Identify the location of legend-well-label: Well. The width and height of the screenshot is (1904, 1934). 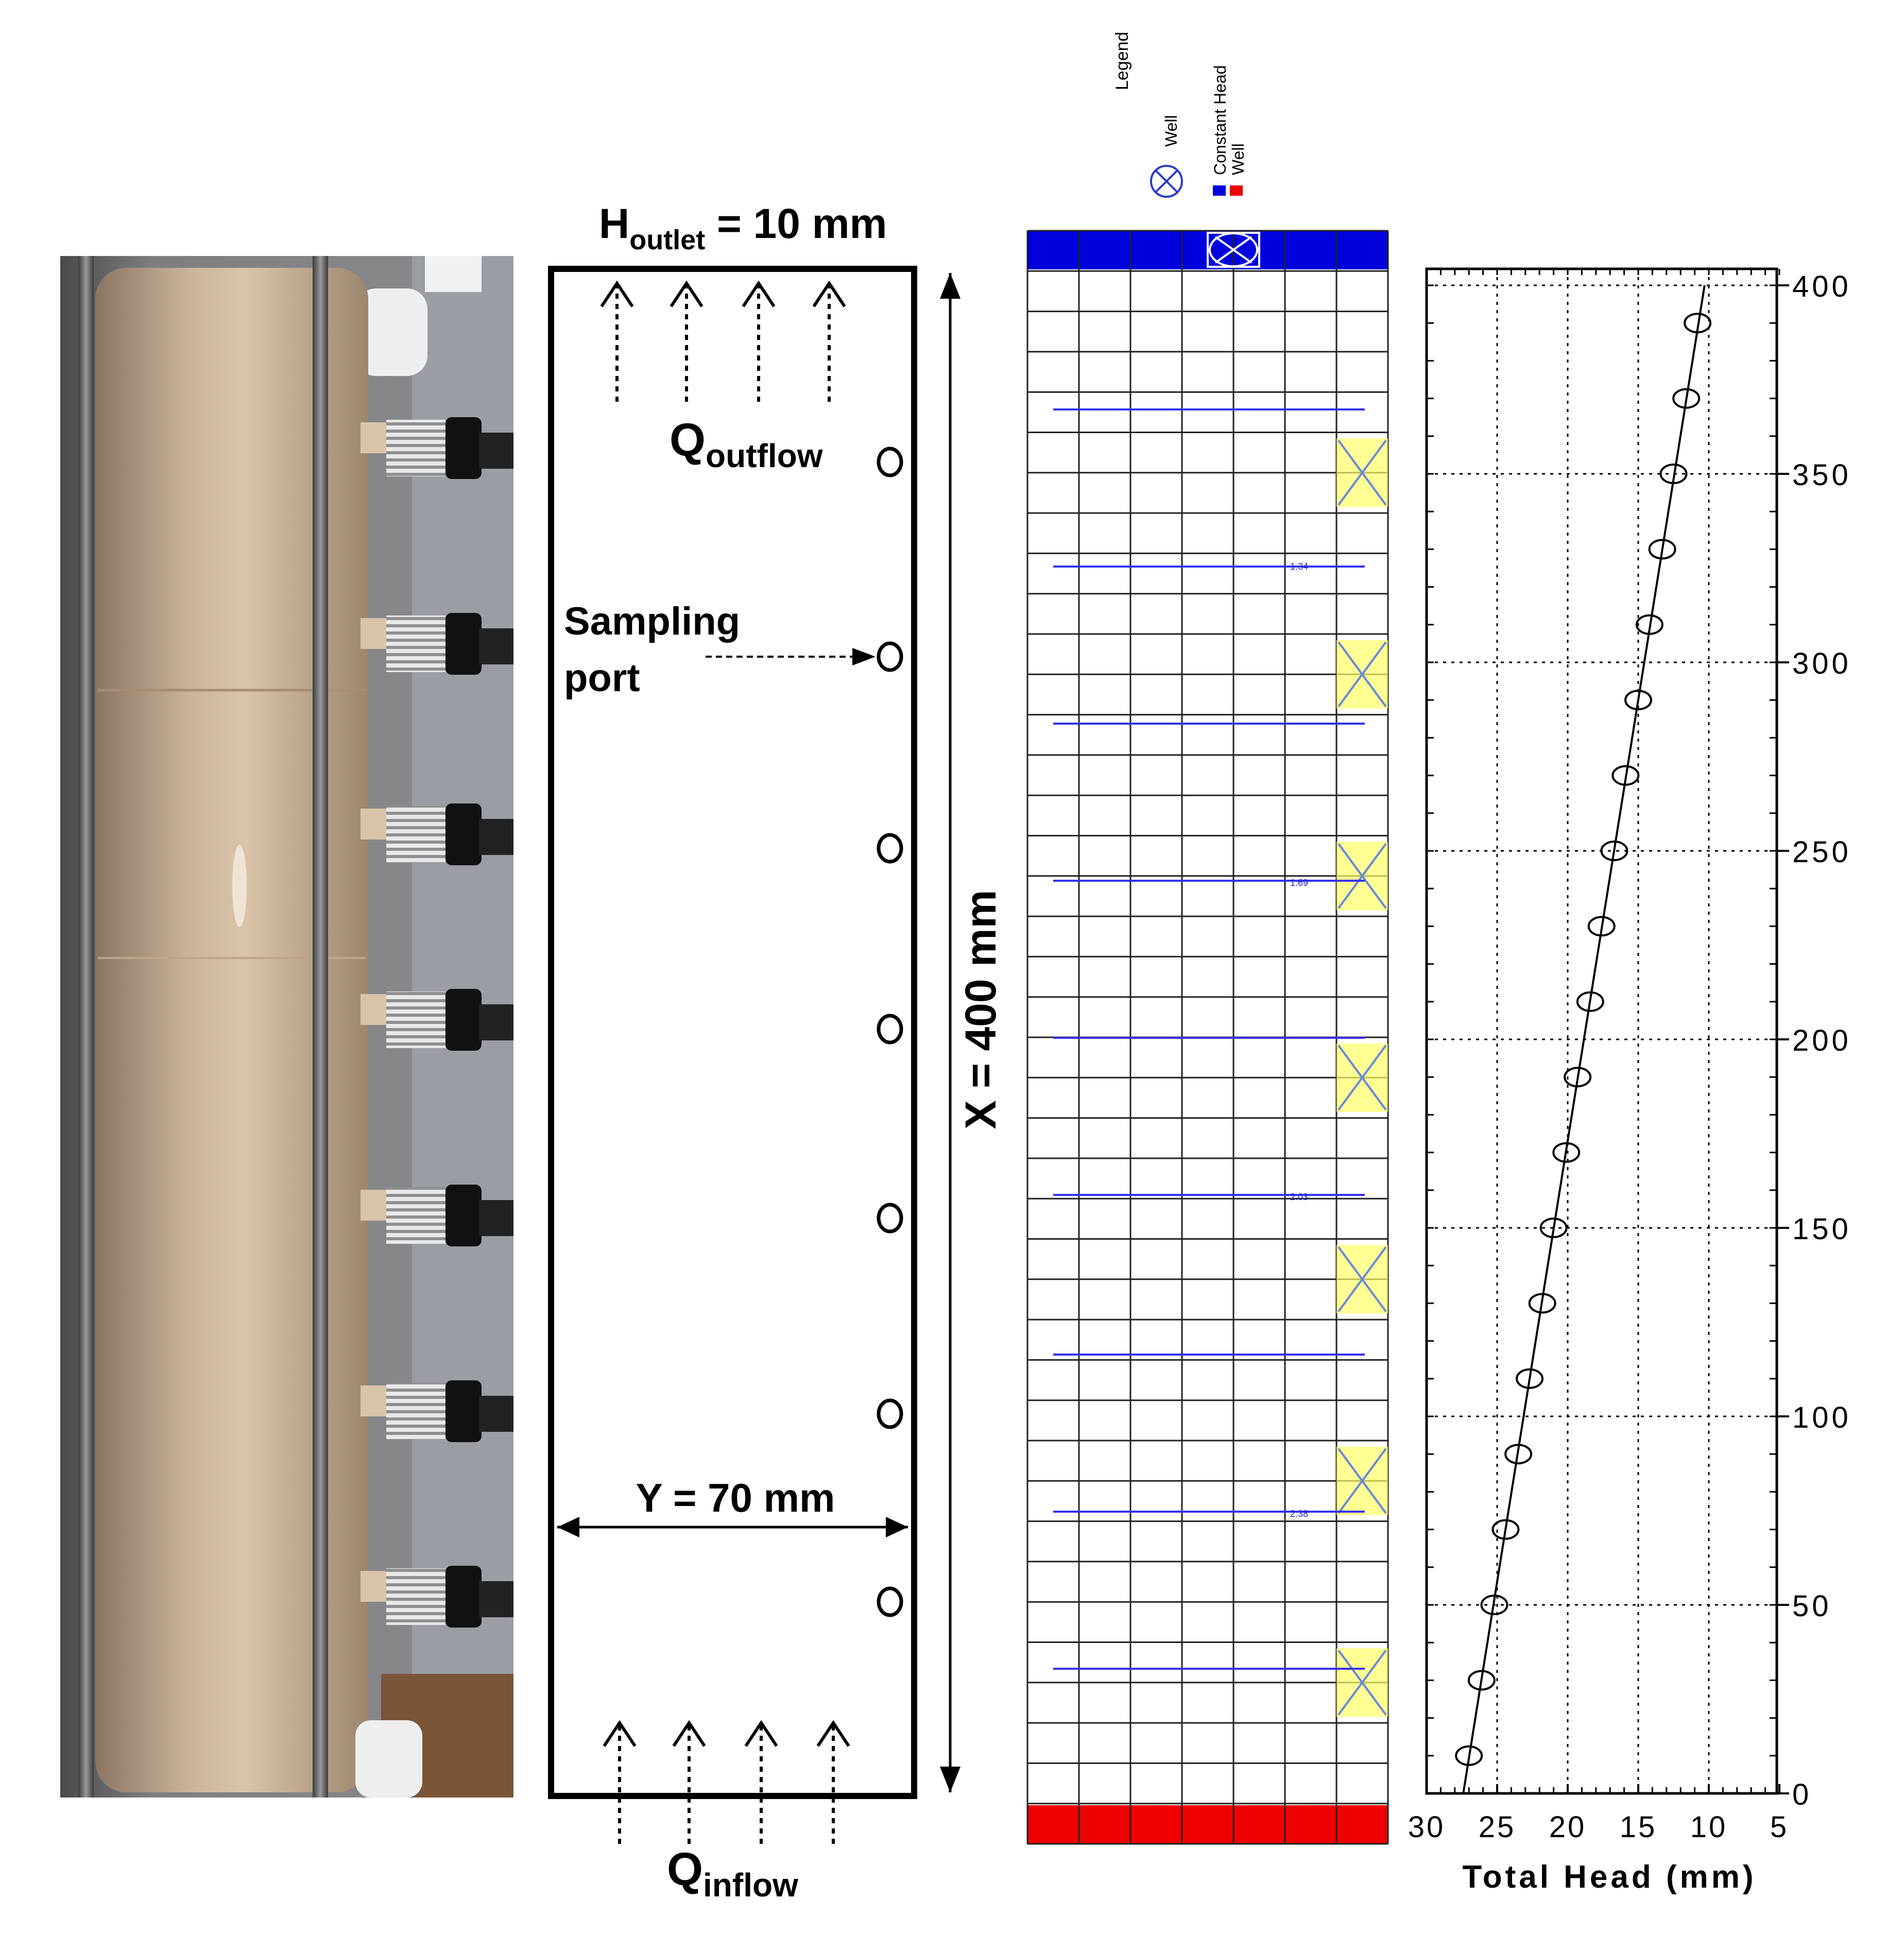
(1171, 131).